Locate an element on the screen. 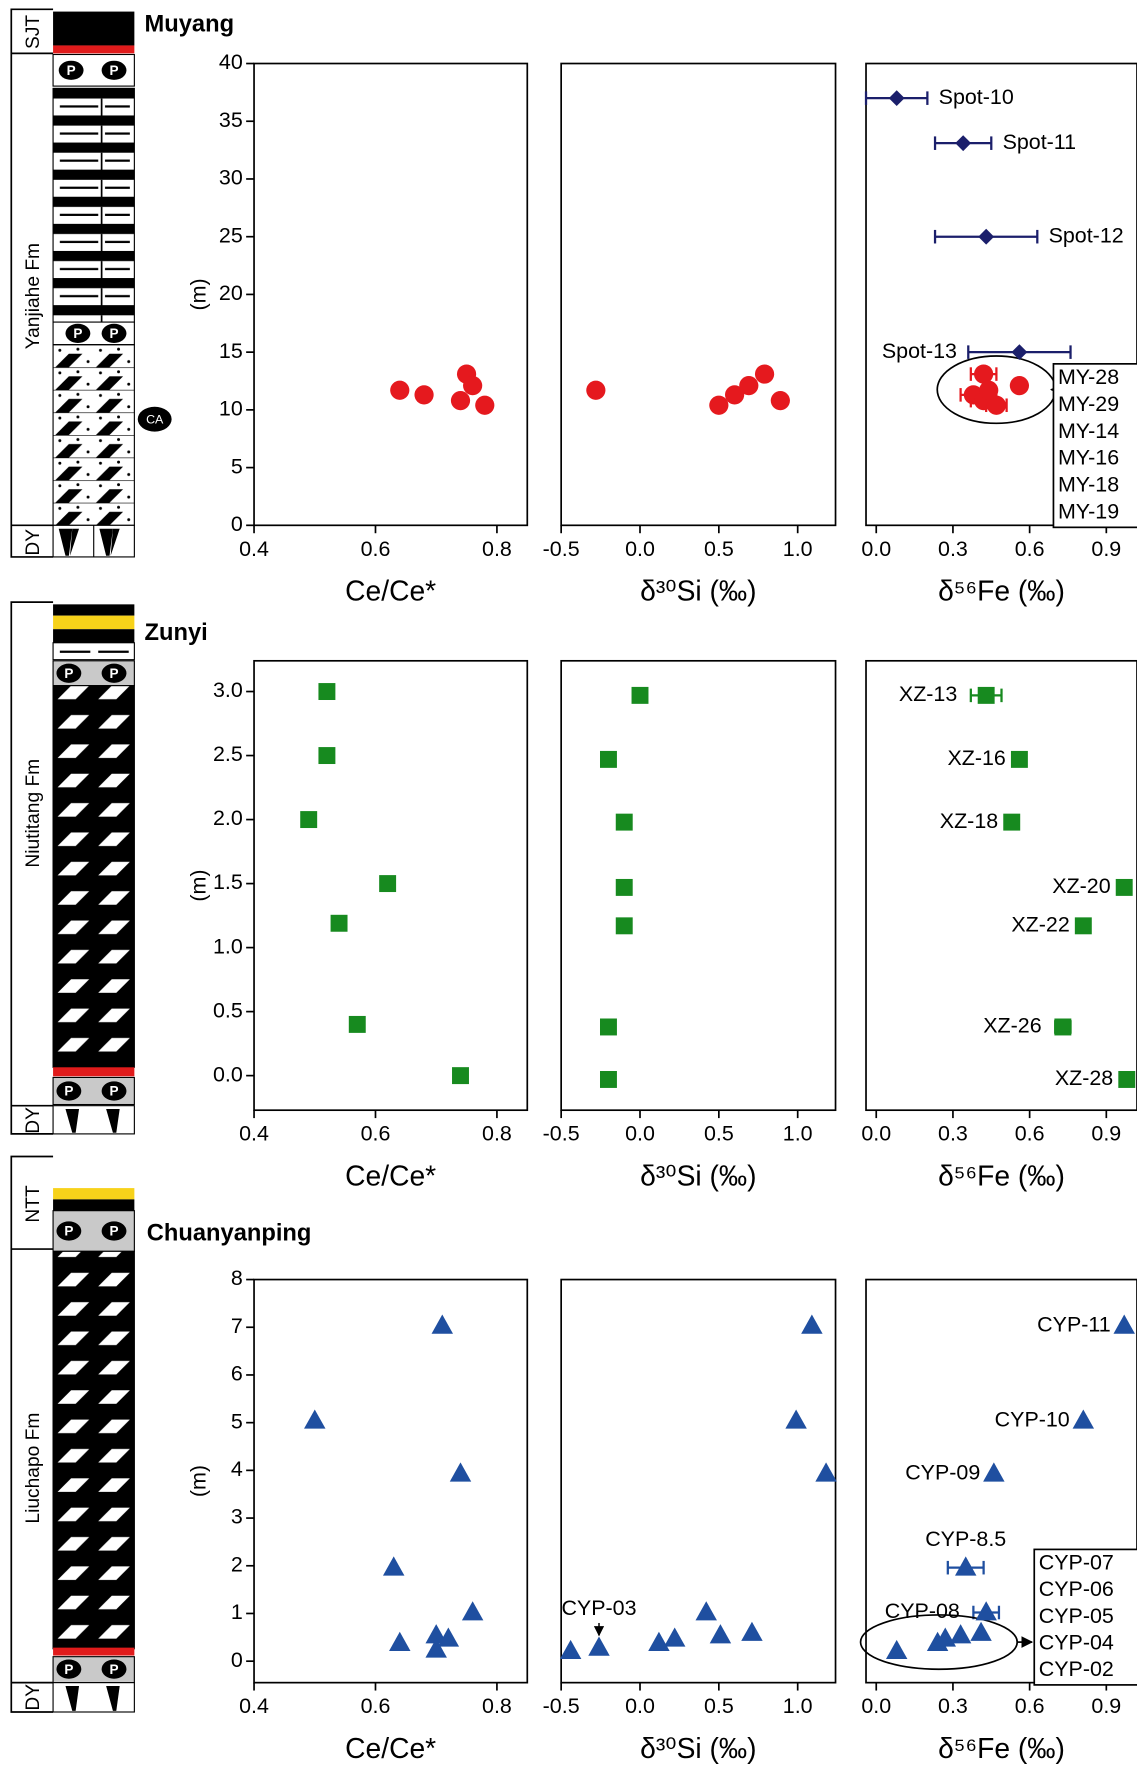 The width and height of the screenshot is (1137, 1771). section-name: Muyang is located at coordinates (190, 24).